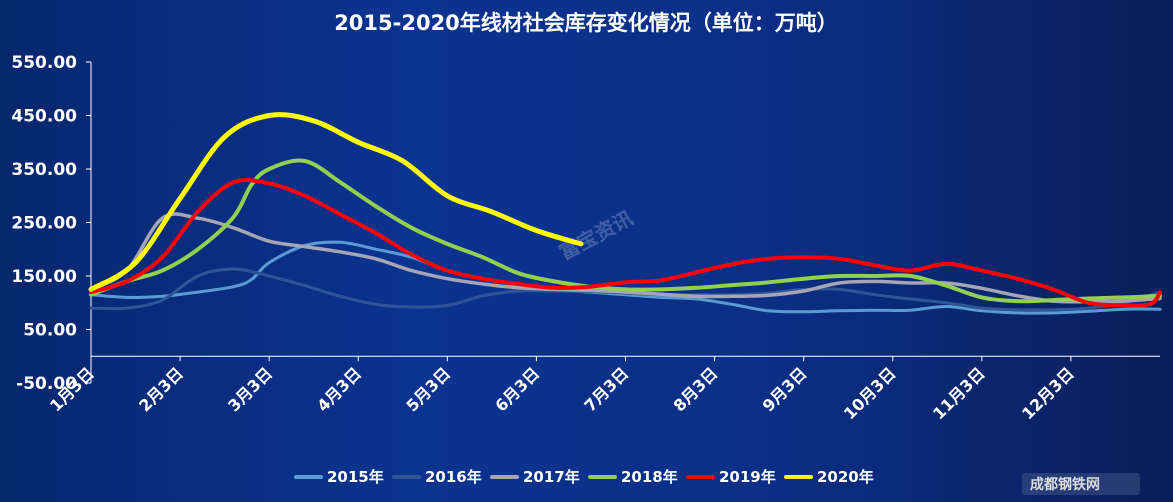 The width and height of the screenshot is (1173, 502). I want to click on watermark: 富宝资讯, so click(596, 235).